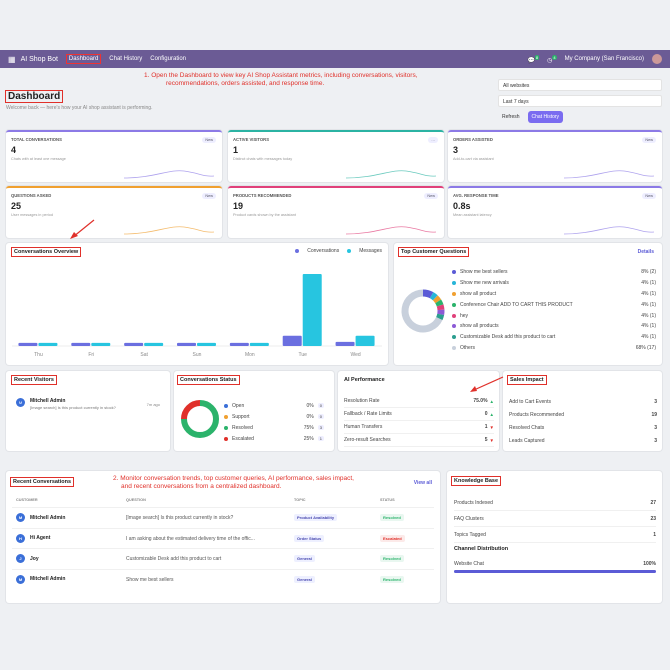  Describe the element at coordinates (392, 579) in the screenshot. I see `status-pill: Resolved` at that location.